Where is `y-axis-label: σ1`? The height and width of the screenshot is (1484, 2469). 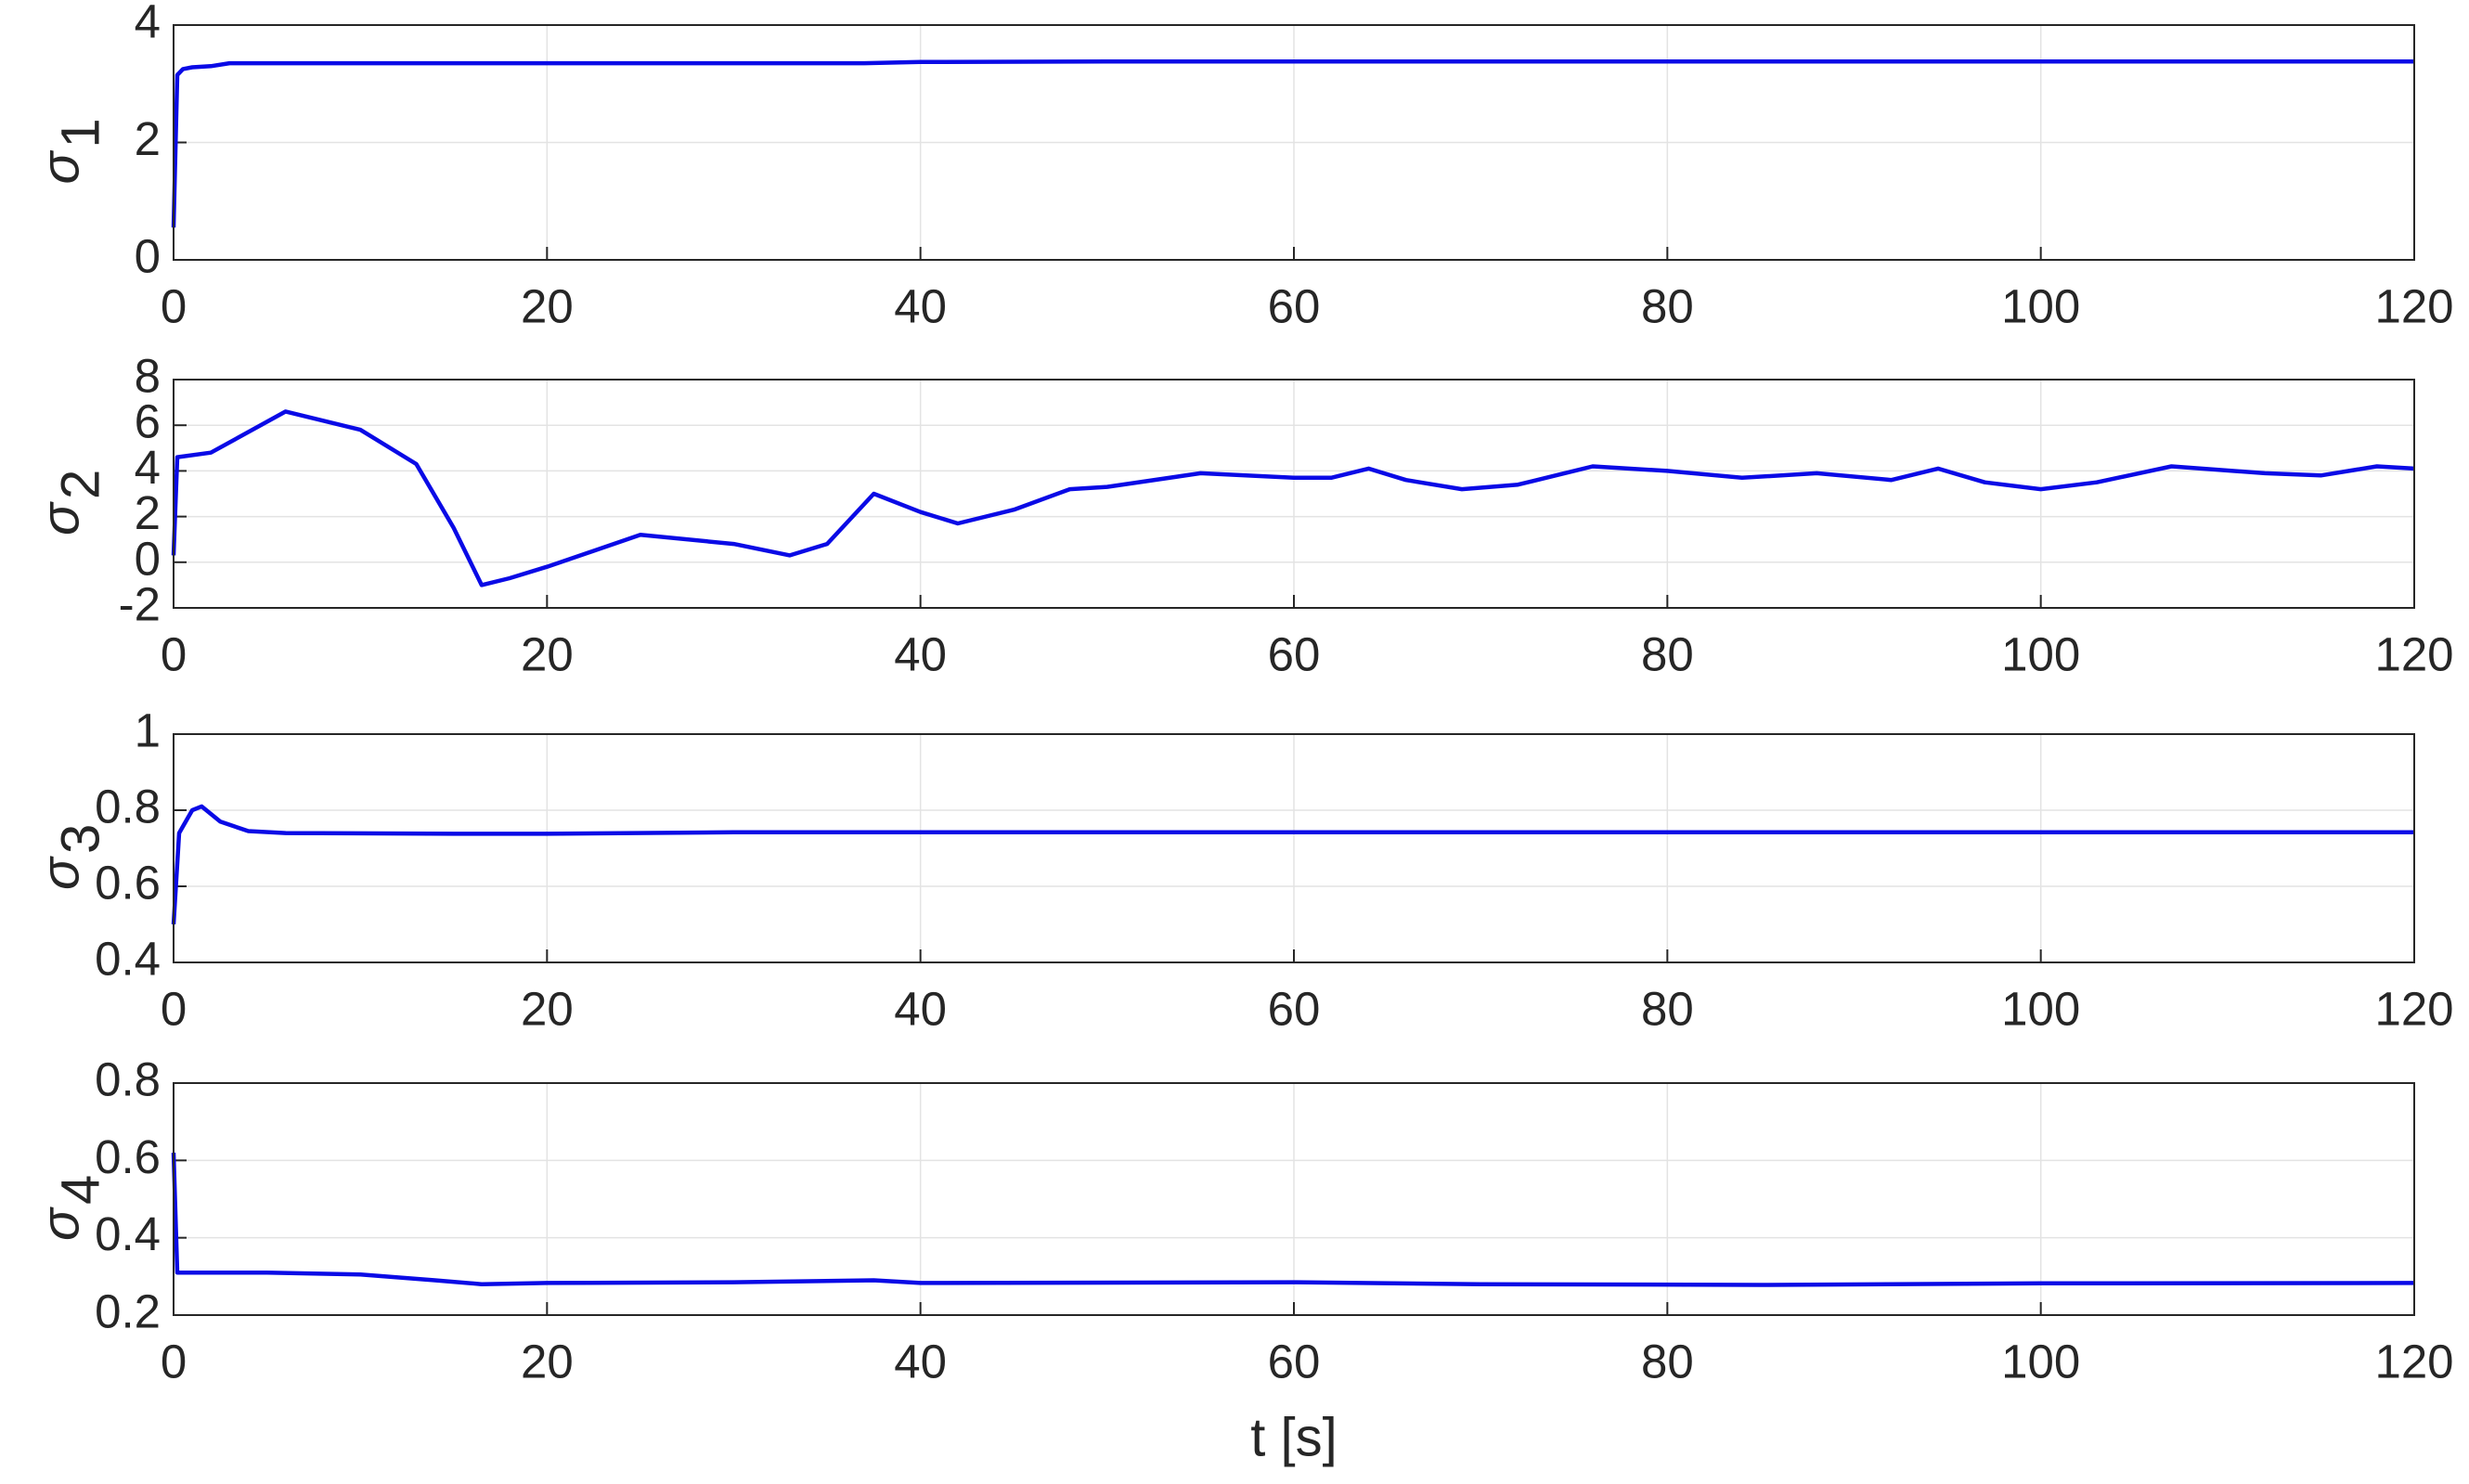 y-axis-label: σ1 is located at coordinates (70, 151).